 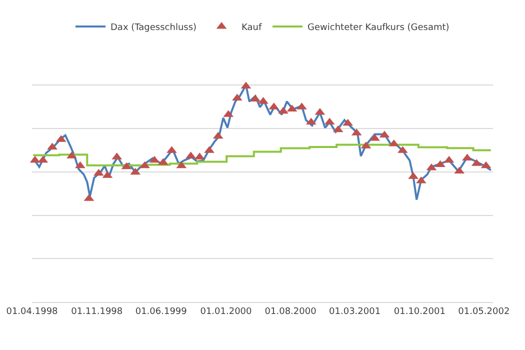 I want to click on x-tick-label: 01.06.1999, so click(x=161, y=311).